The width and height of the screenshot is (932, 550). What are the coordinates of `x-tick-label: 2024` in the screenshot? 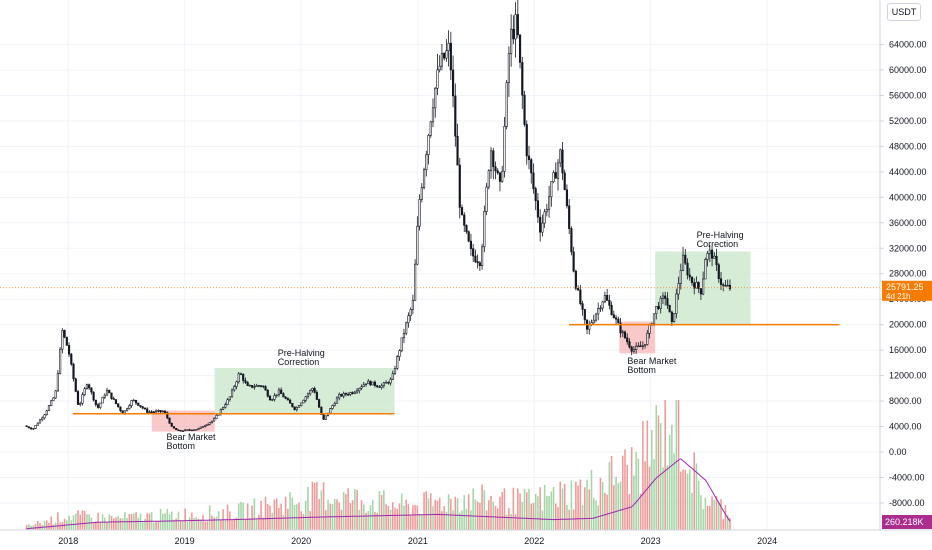 It's located at (767, 541).